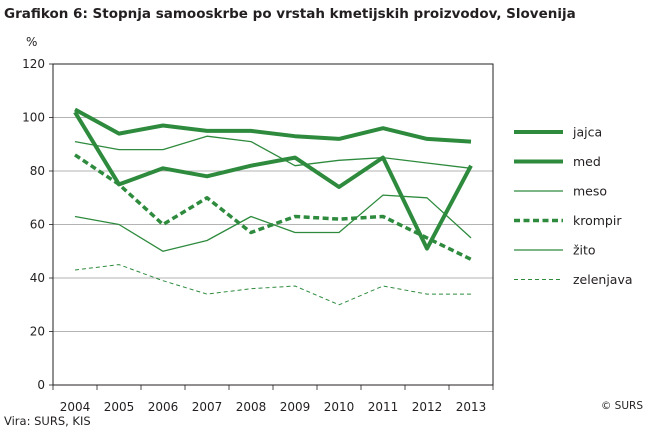 The image size is (657, 434). What do you see at coordinates (163, 407) in the screenshot?
I see `x-tick-label: 2006` at bounding box center [163, 407].